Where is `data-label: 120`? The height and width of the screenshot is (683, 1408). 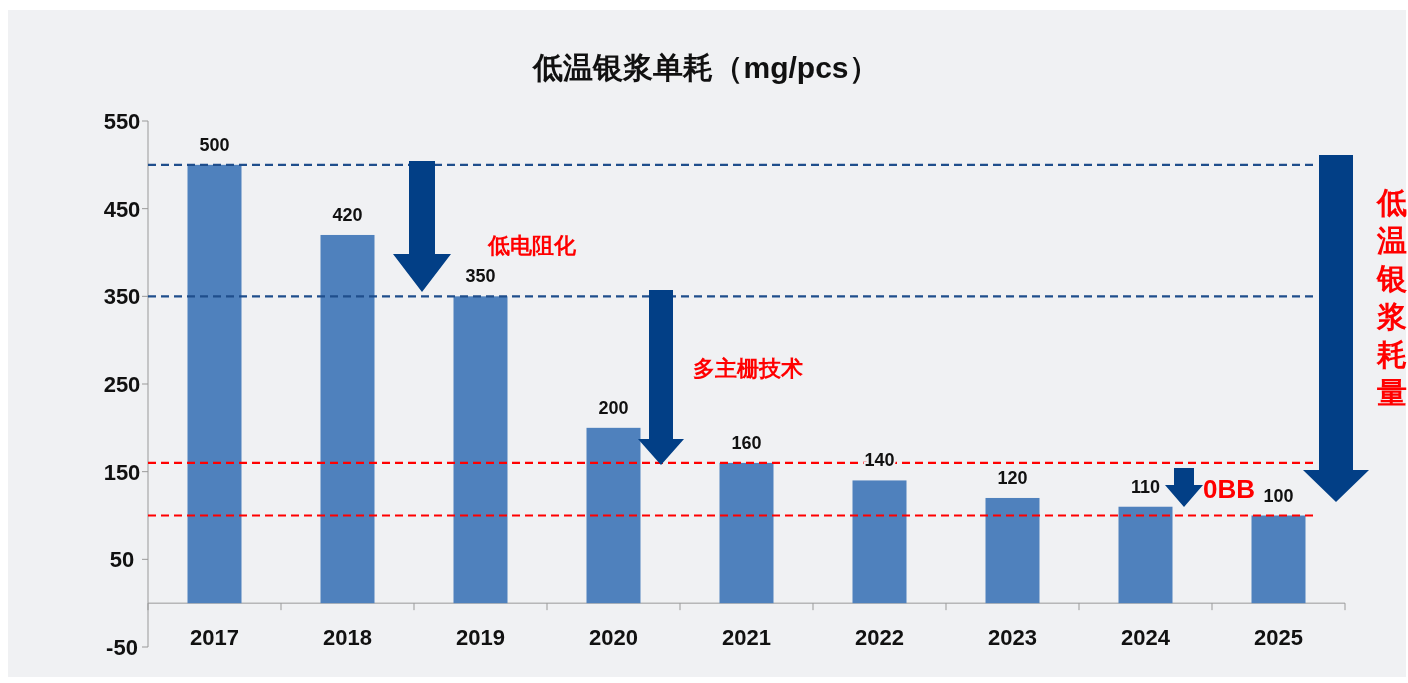 data-label: 120 is located at coordinates (1012, 477).